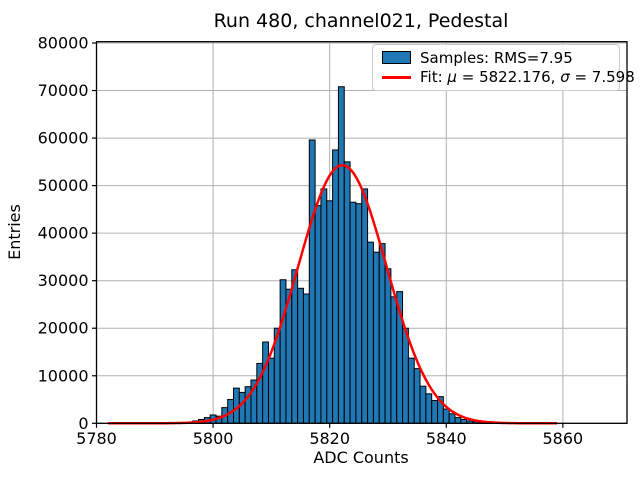 The width and height of the screenshot is (640, 480). What do you see at coordinates (360, 457) in the screenshot?
I see `x-axis-label: ADC Counts` at bounding box center [360, 457].